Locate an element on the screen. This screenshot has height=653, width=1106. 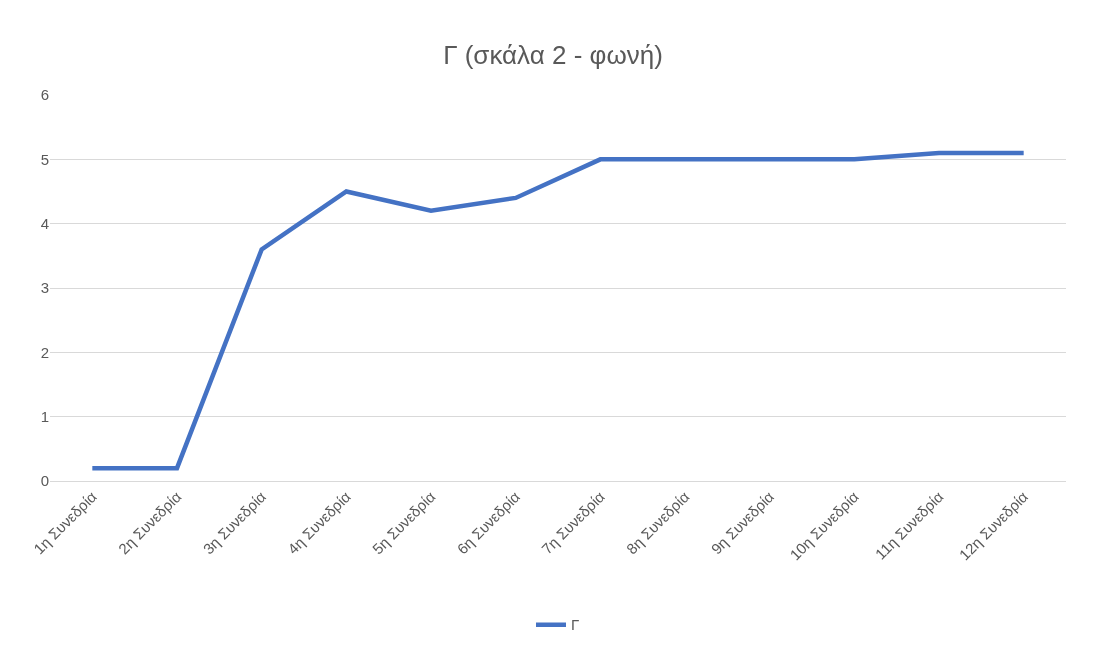
y-tick-label: 1 is located at coordinates (44, 416).